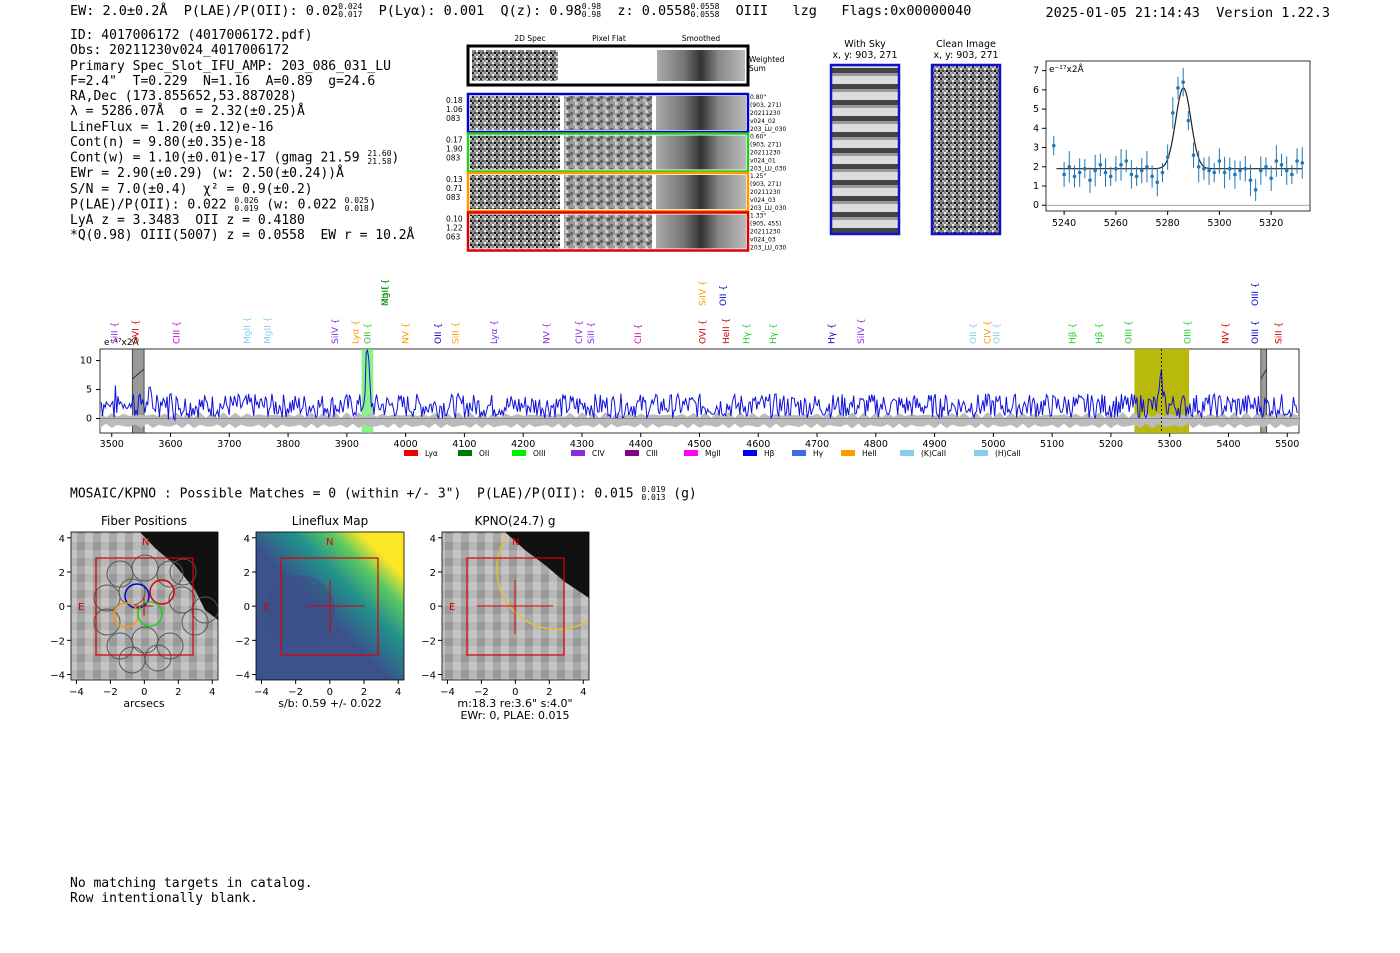 This screenshot has height=953, width=1400. I want to click on zoom-ytick-label: 3, so click(1036, 148).